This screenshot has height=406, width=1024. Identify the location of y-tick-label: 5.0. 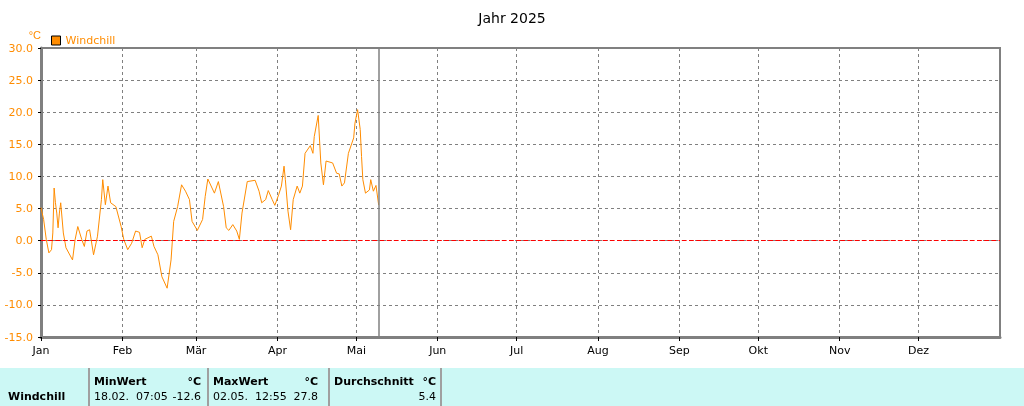
(24, 209).